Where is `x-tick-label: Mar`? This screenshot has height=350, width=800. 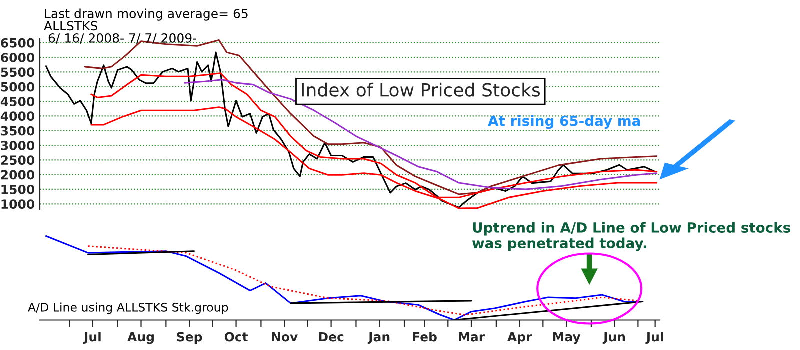
x-tick-label: Mar is located at coordinates (472, 337).